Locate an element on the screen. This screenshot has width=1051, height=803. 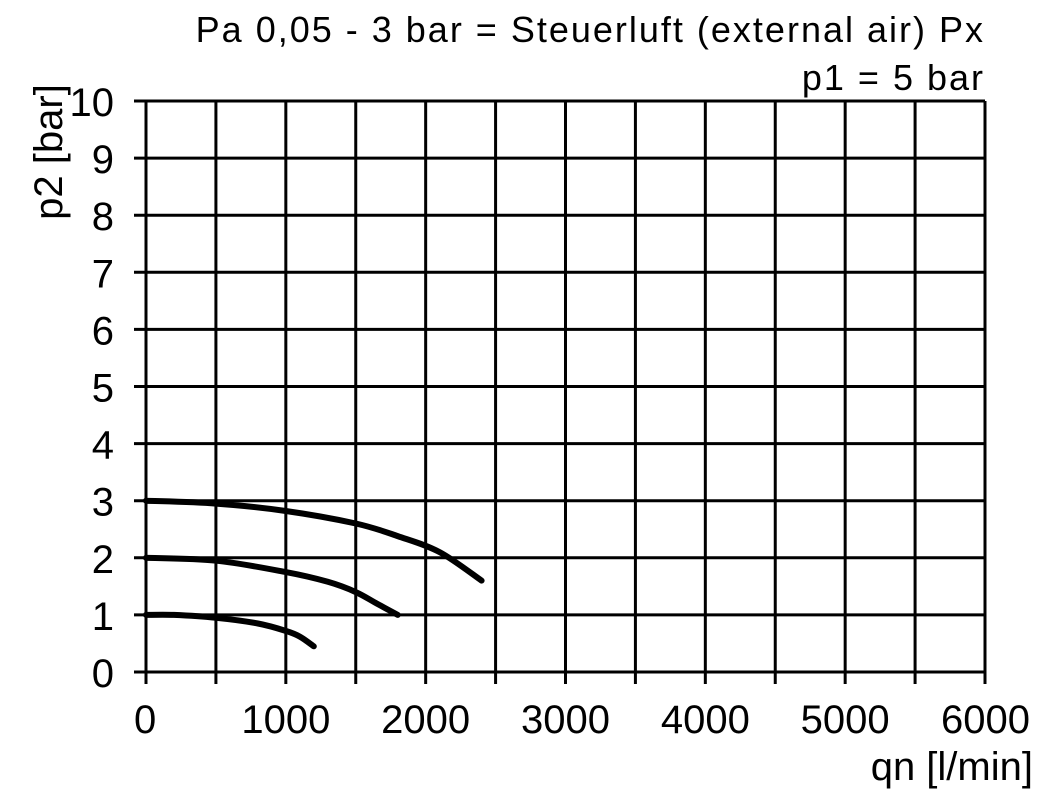
y-tick-label: 8 is located at coordinates (103, 217).